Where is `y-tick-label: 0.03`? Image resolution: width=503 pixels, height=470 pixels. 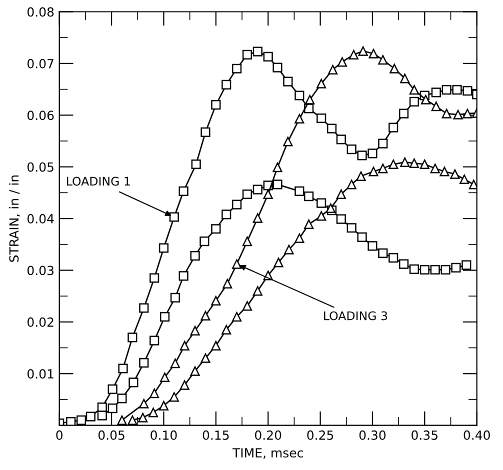 y-tick-label: 0.03 is located at coordinates (40, 271).